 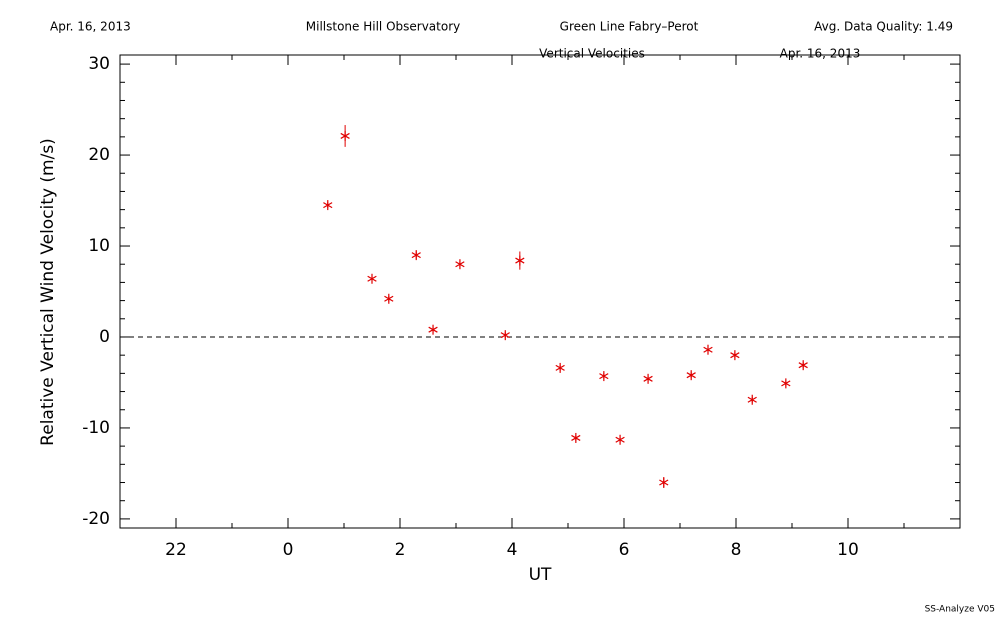 What do you see at coordinates (629, 27) in the screenshot?
I see `header-instrument: Green Line Fabry–Perot` at bounding box center [629, 27].